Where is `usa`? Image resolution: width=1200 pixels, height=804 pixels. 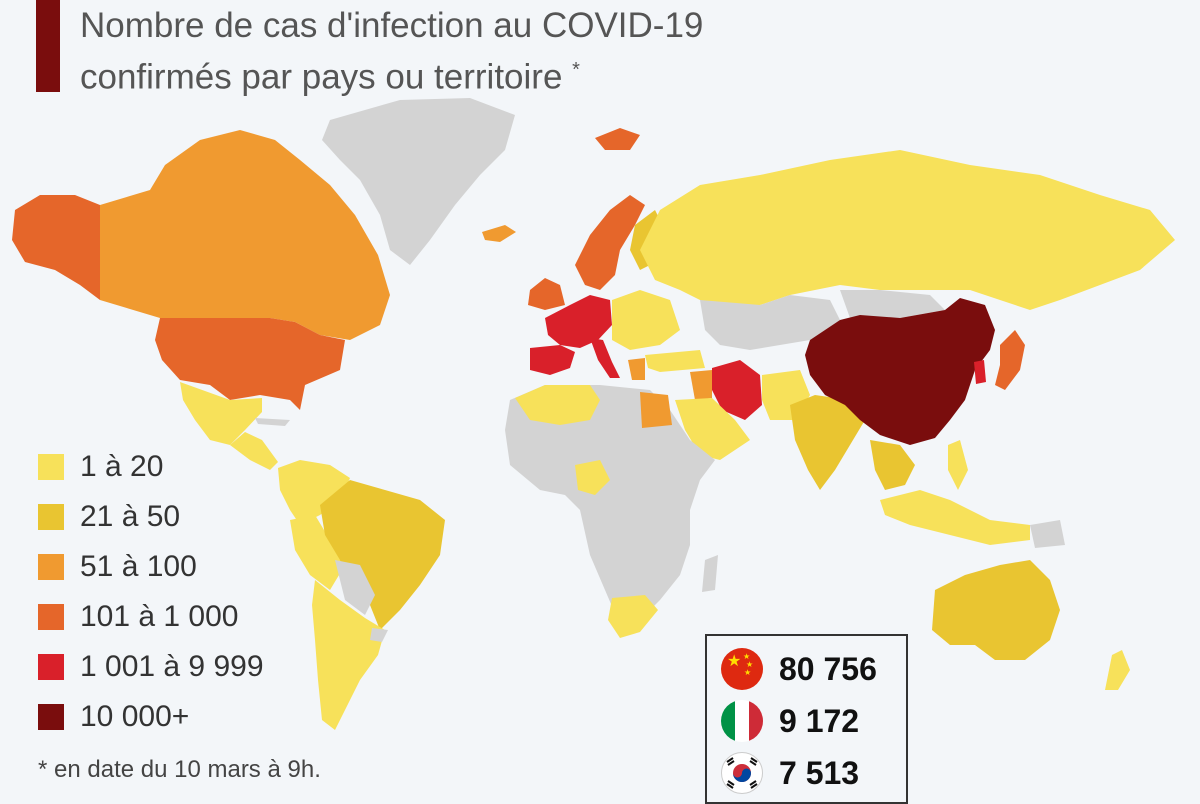 usa is located at coordinates (250, 364).